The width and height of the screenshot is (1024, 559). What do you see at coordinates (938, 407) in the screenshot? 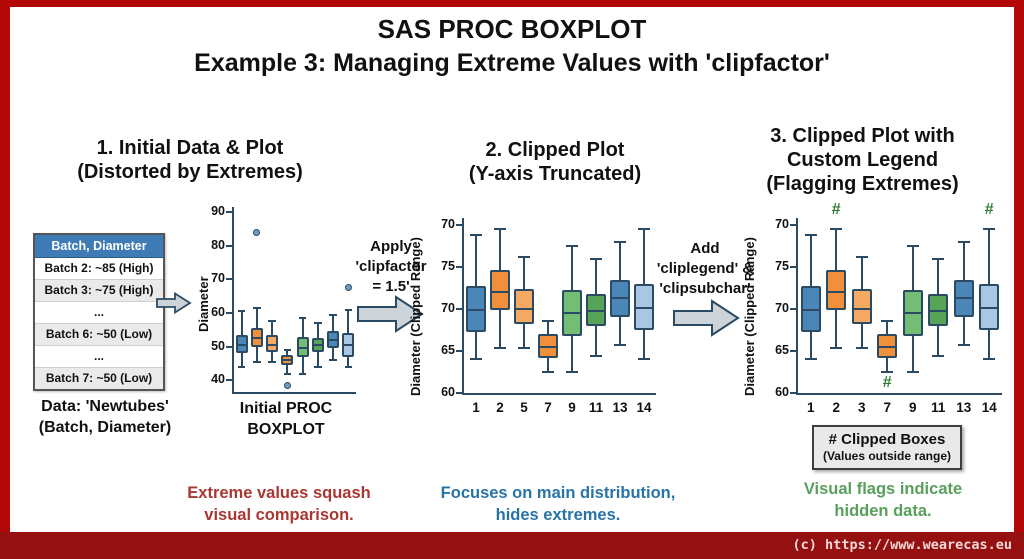
I see `x-tick-label: 11` at bounding box center [938, 407].